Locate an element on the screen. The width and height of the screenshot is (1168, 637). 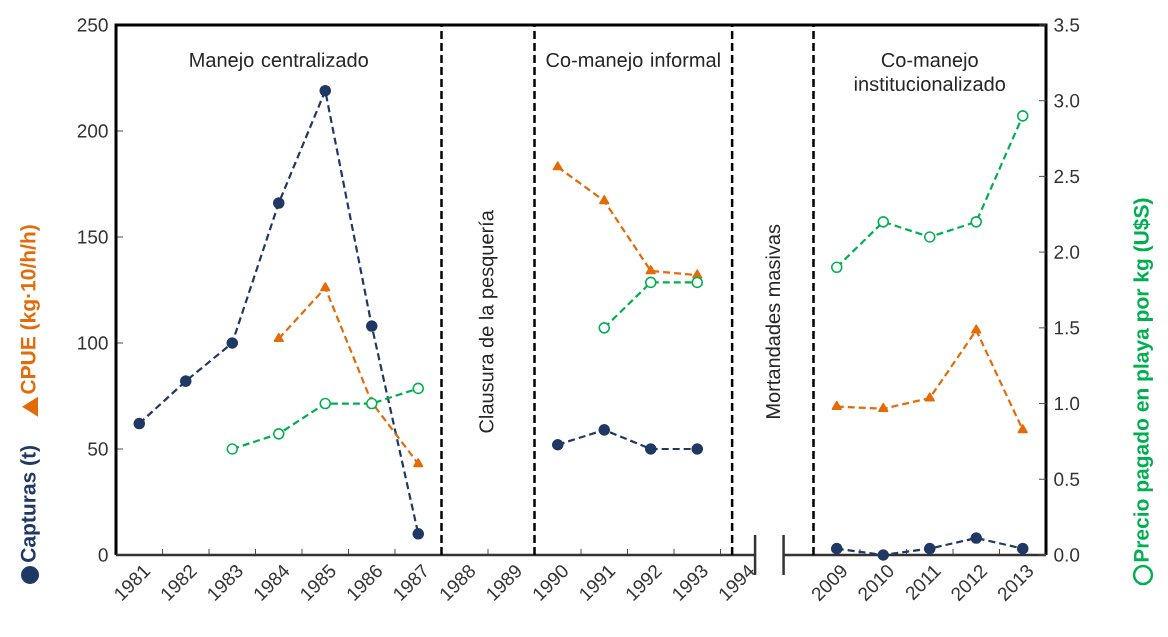
y2-tick-label: 2.0 is located at coordinates (1067, 252).